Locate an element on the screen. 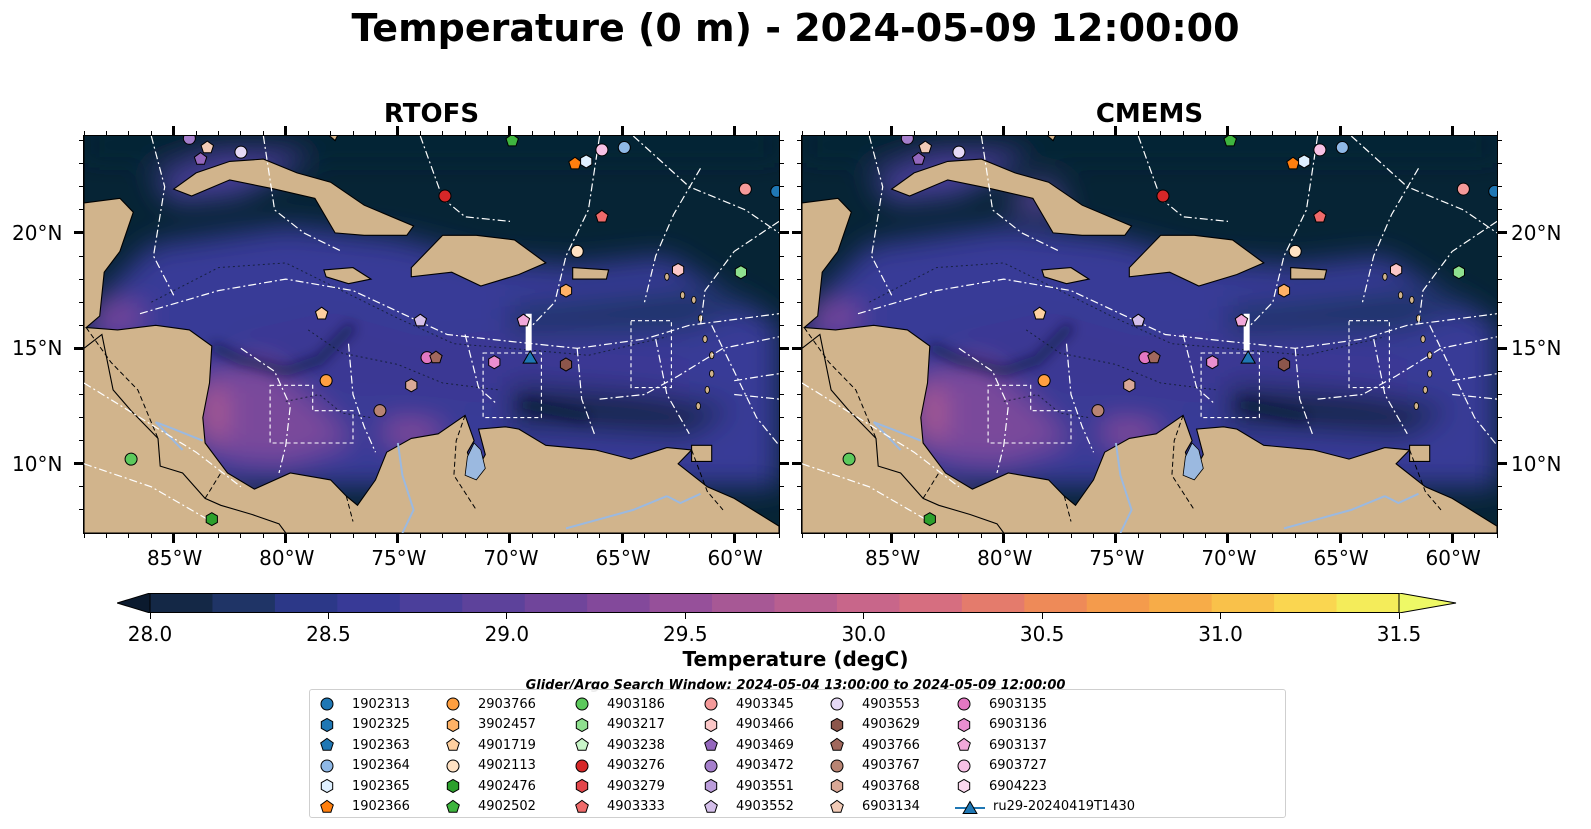  legend-item-4903768: 4903768 is located at coordinates (874, 786).